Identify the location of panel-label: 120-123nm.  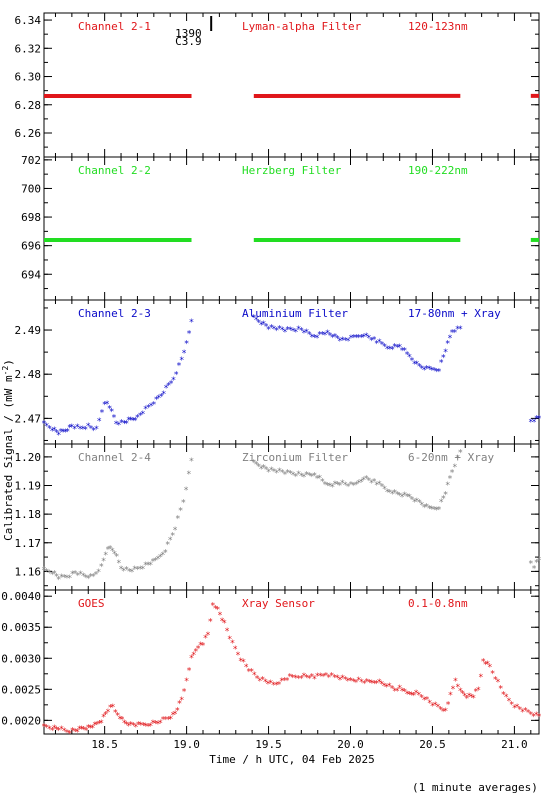
(438, 26).